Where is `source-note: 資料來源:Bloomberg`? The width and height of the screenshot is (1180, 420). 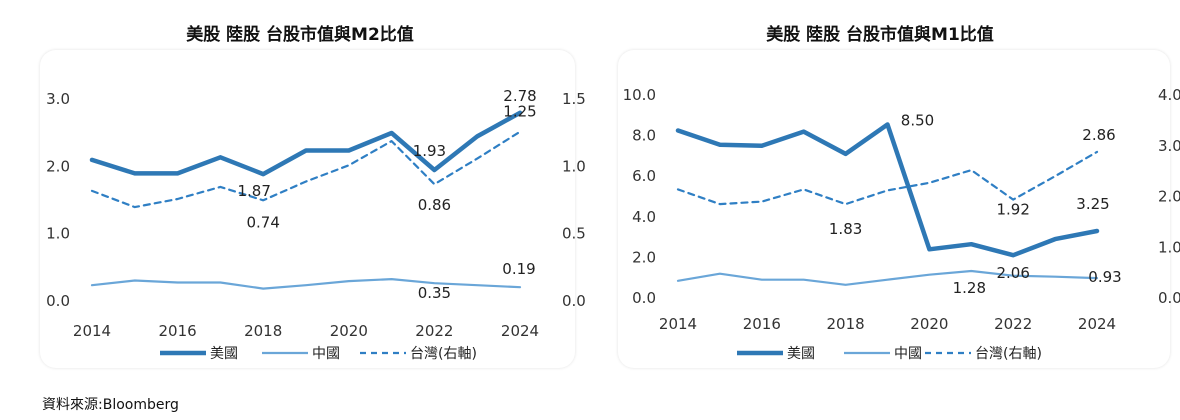 source-note: 資料來源:Bloomberg is located at coordinates (110, 405).